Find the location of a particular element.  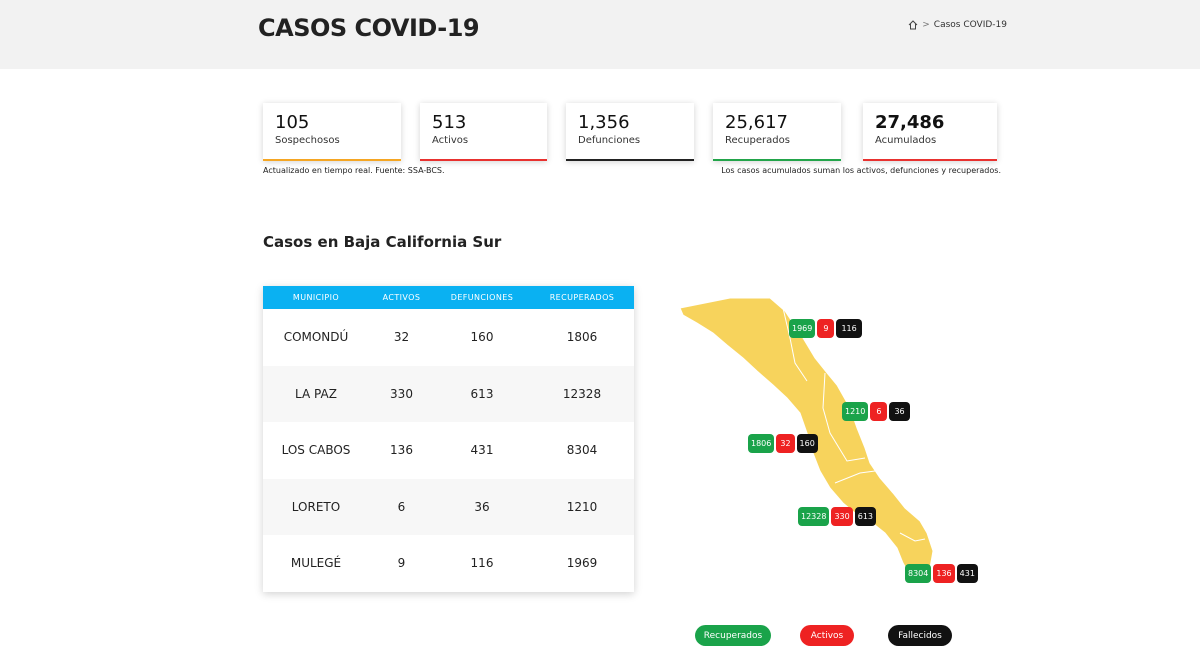

map-badge-group-loreto: 1210 6 36 is located at coordinates (876, 411).